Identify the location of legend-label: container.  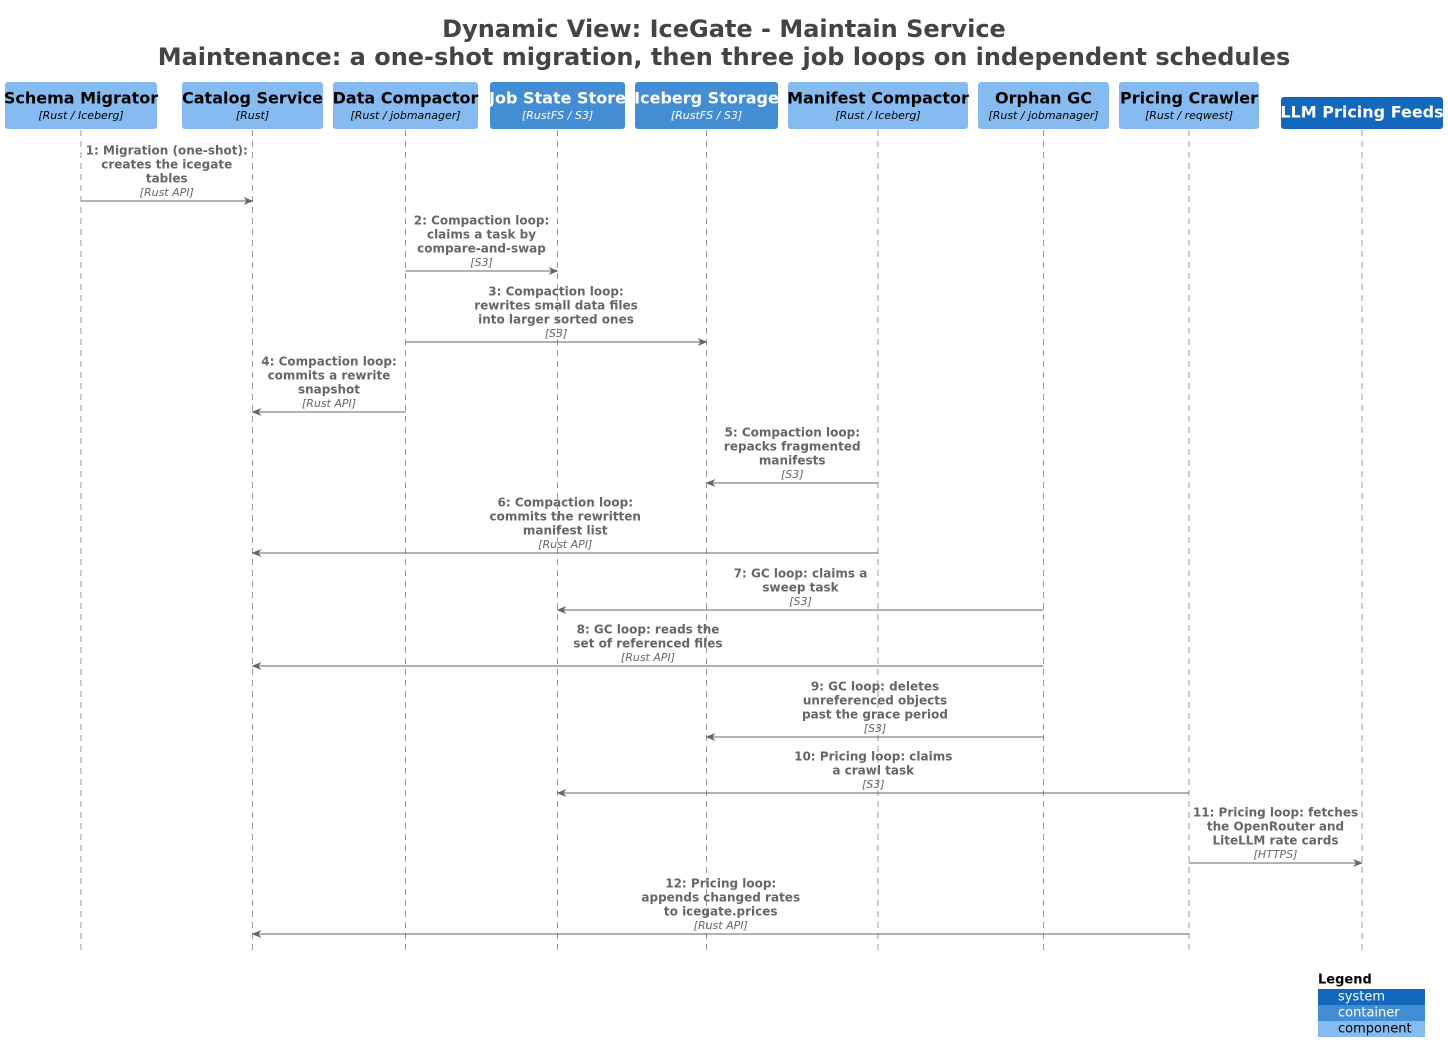
(1369, 1013).